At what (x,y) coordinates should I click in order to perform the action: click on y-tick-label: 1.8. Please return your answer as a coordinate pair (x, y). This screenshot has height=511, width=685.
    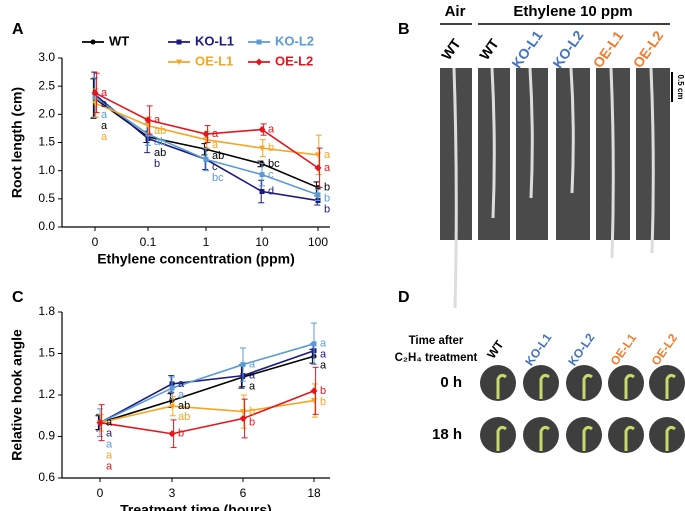
    Looking at the image, I should click on (46, 311).